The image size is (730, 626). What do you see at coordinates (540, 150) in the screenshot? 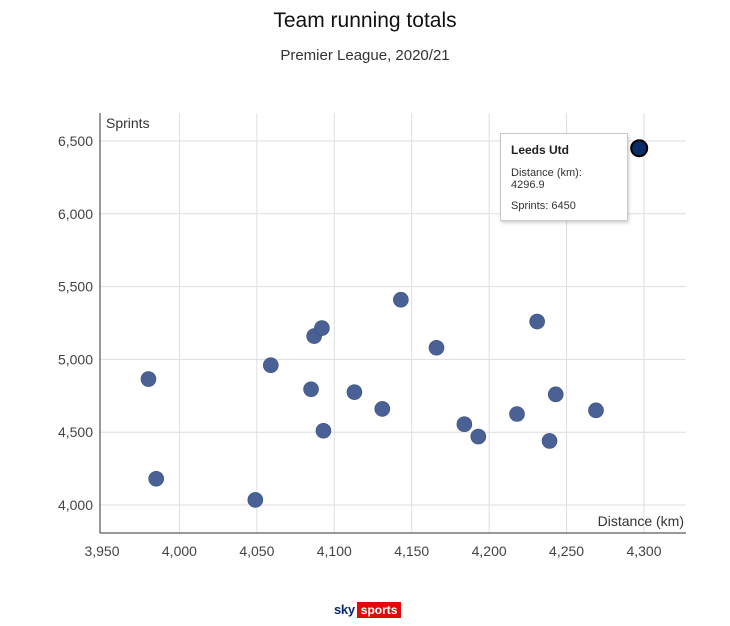
I see `tooltip-team-name: Leeds Utd` at bounding box center [540, 150].